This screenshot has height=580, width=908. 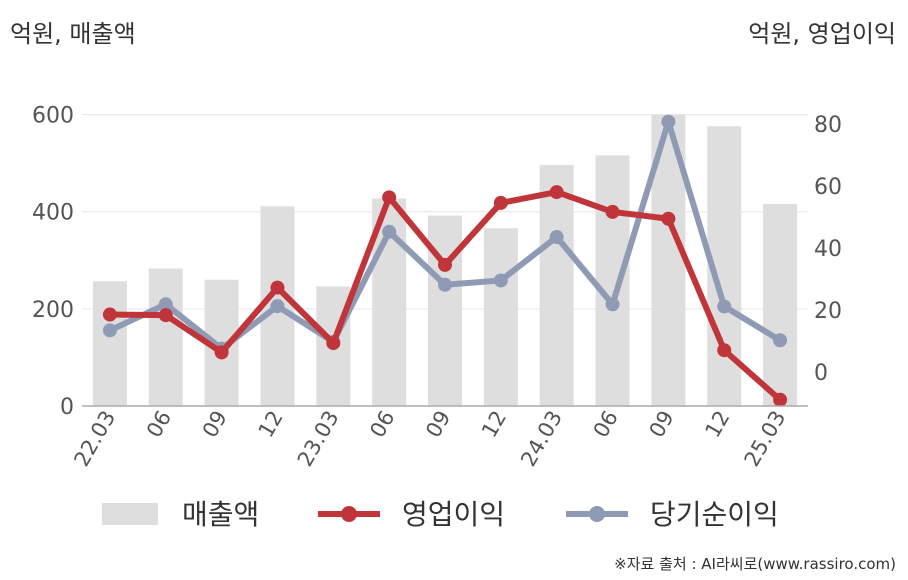 I want to click on x-axis-tick-label: 23.03, so click(x=318, y=439).